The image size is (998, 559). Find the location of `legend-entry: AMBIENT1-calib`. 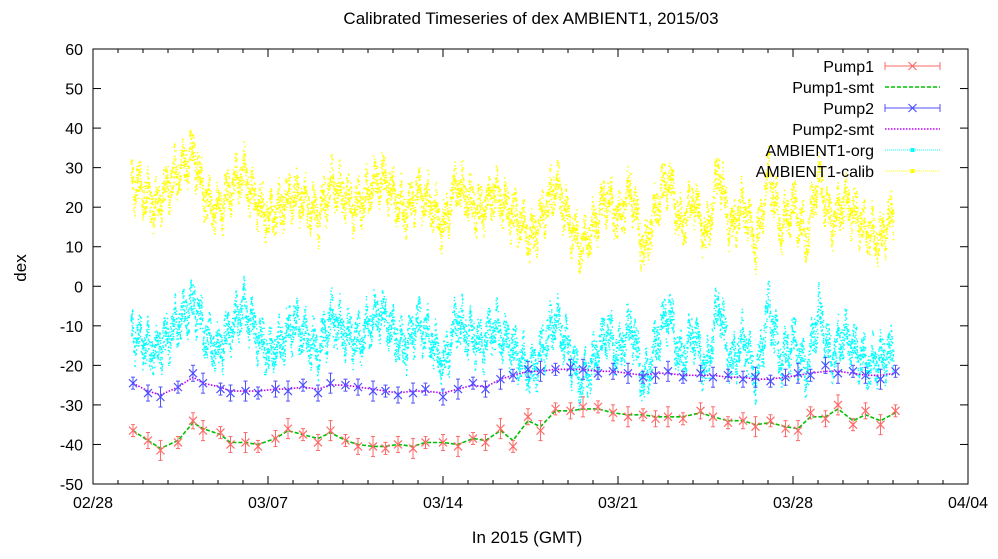

legend-entry: AMBIENT1-calib is located at coordinates (848, 172).